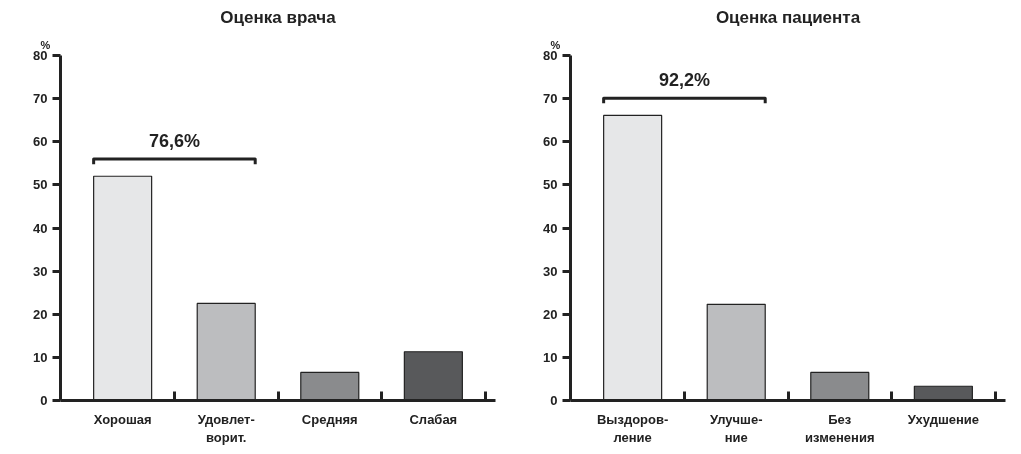  Describe the element at coordinates (174, 141) in the screenshot. I see `annotation: 76,6%` at that location.